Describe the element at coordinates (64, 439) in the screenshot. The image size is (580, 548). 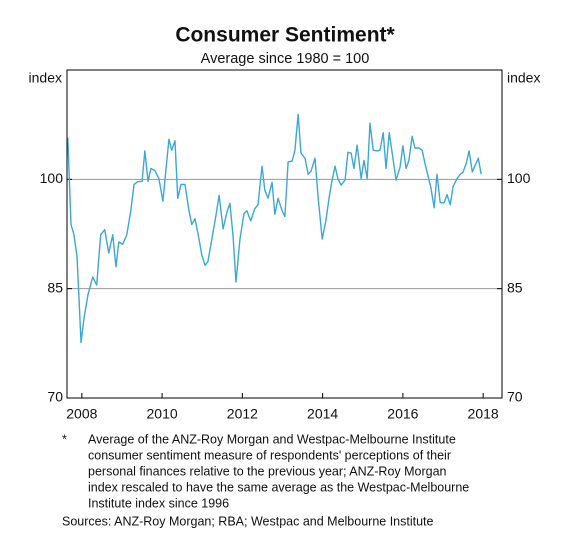
I see `footnote-marker: *` at that location.